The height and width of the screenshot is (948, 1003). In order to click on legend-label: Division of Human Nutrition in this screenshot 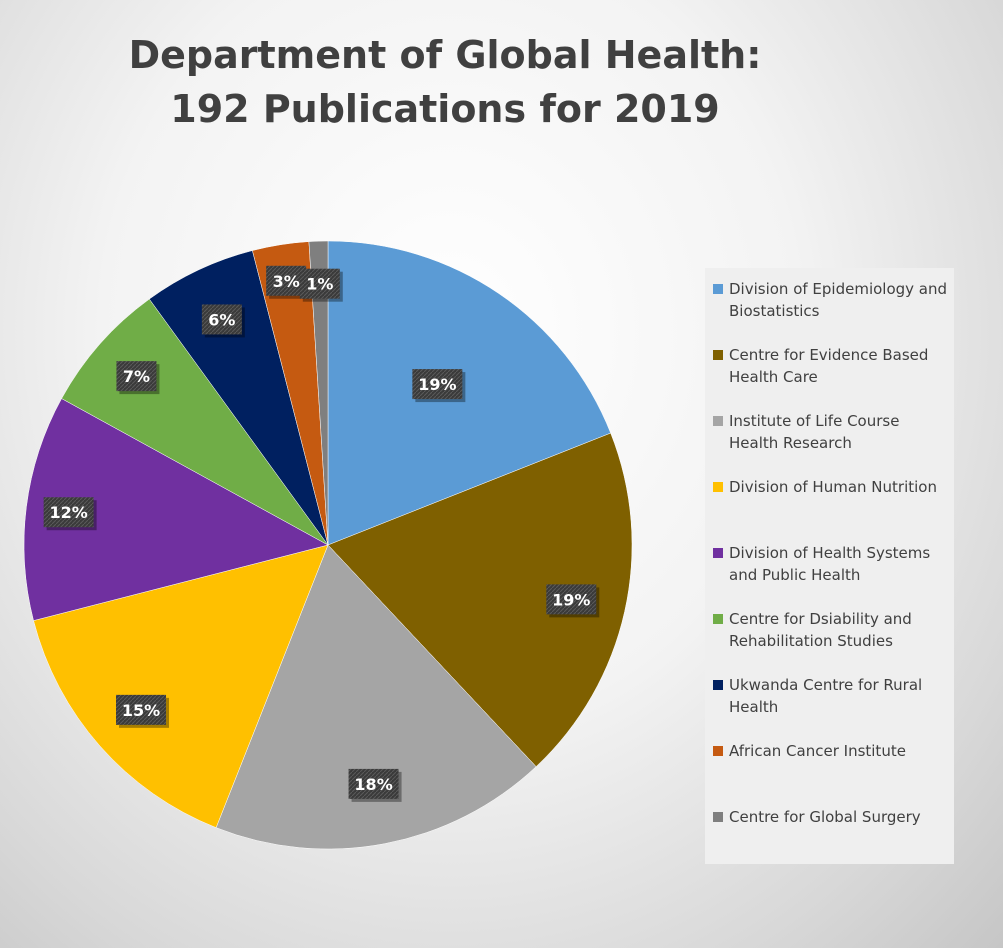, I will do `click(833, 487)`.